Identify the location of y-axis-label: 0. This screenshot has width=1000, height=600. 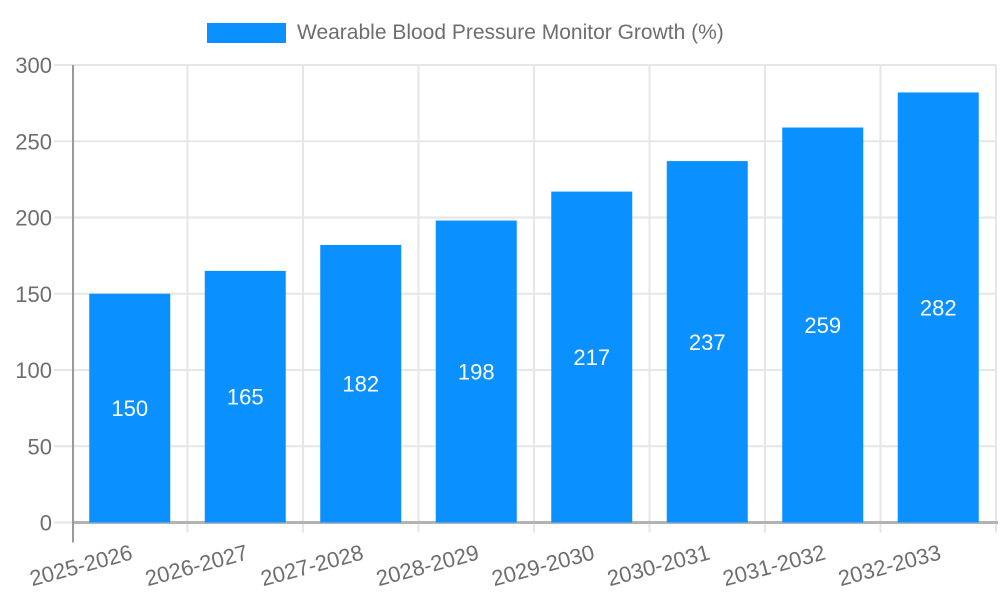
(46, 523).